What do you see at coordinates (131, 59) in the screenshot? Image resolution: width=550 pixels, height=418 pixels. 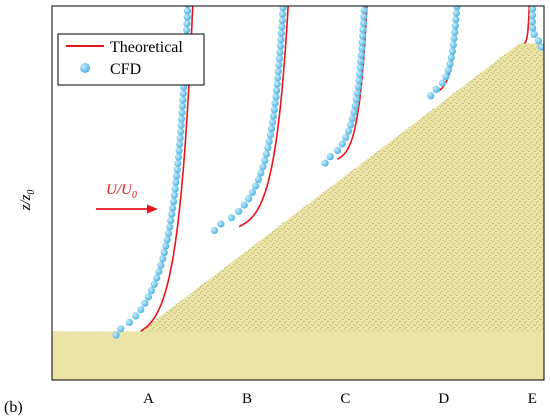 I see `legend: Theoretical CFD` at bounding box center [131, 59].